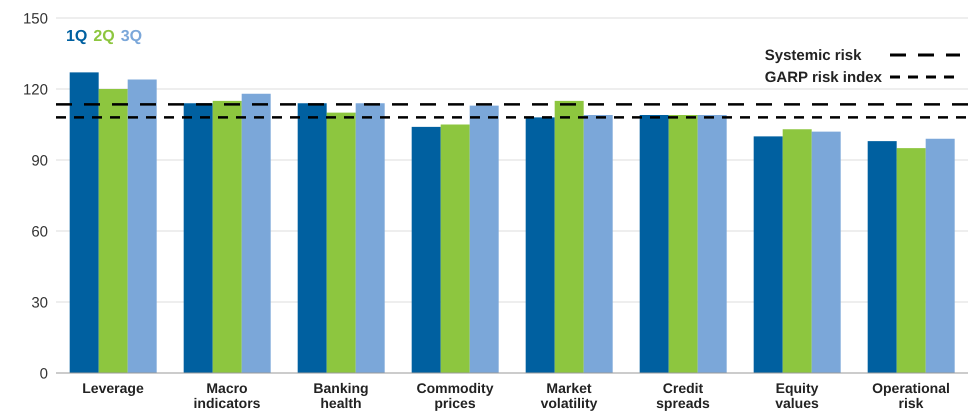 The image size is (976, 419). I want to click on y-tick-label: 60, so click(39, 231).